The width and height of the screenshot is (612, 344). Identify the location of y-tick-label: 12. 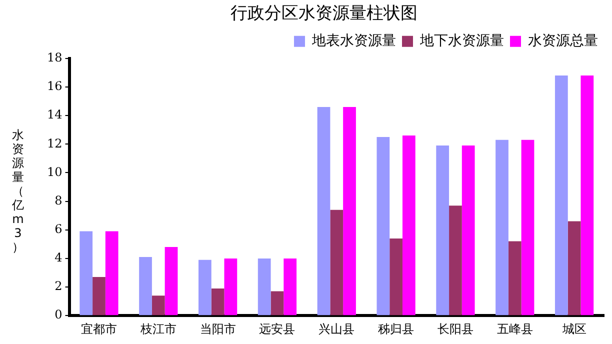
(54, 143).